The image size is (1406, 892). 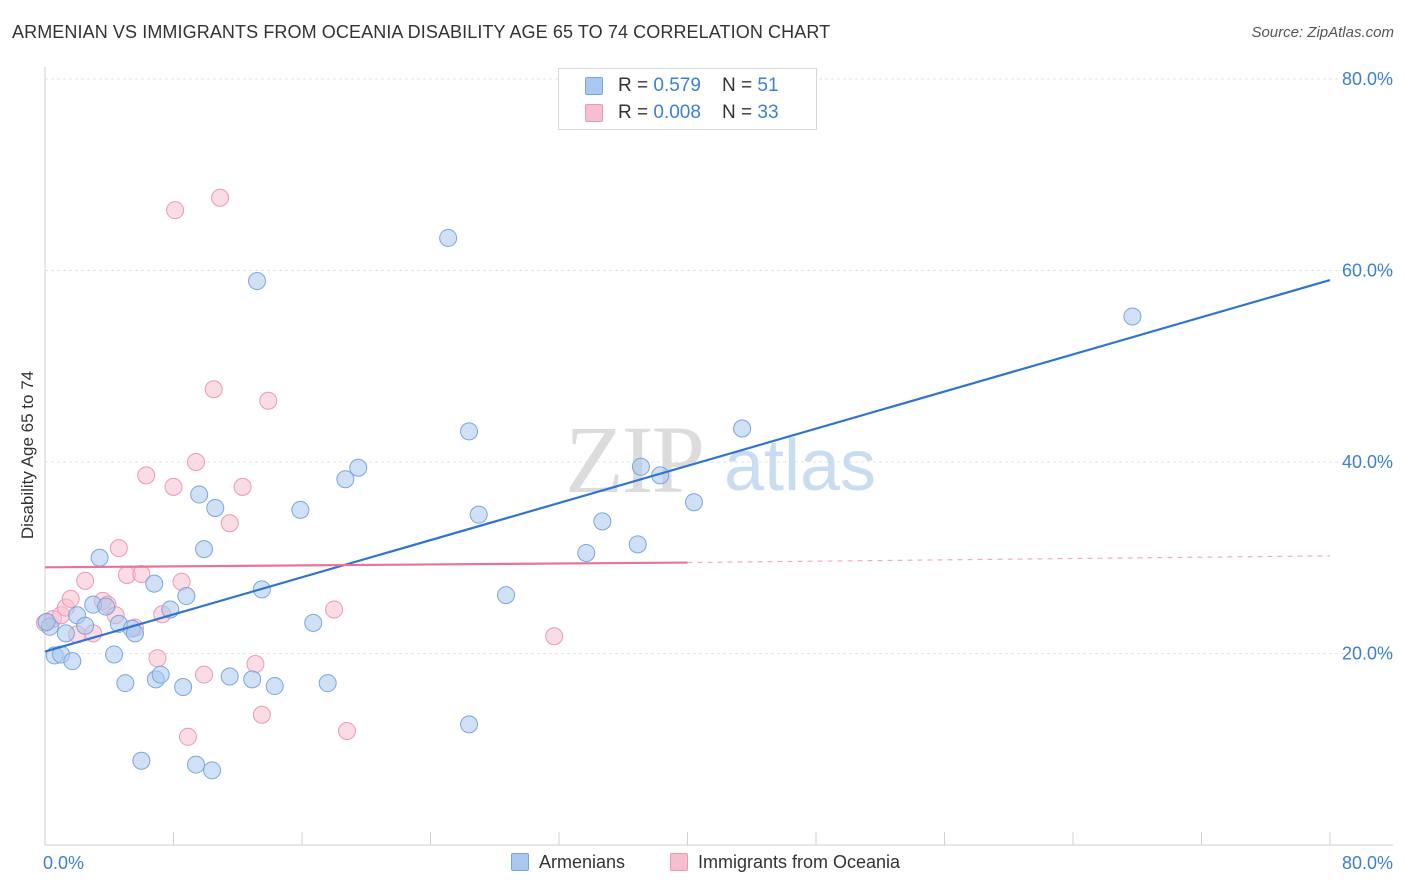 I want to click on legend-swatch-oceania, so click(x=594, y=113).